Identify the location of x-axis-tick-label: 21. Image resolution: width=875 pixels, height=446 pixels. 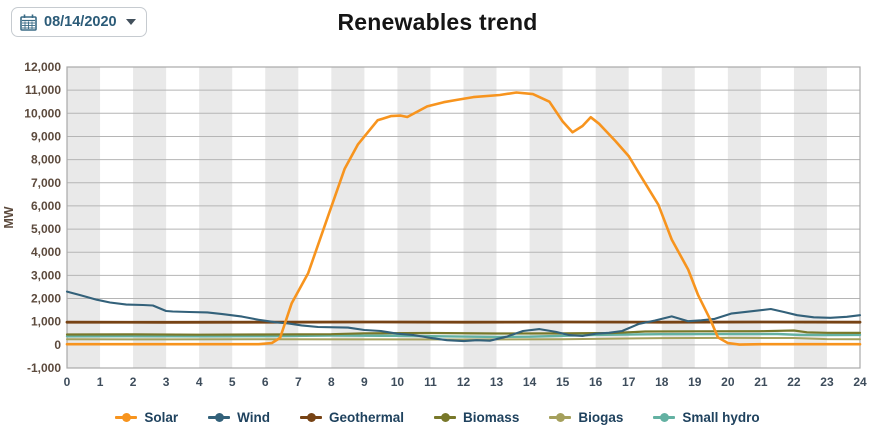
(761, 382).